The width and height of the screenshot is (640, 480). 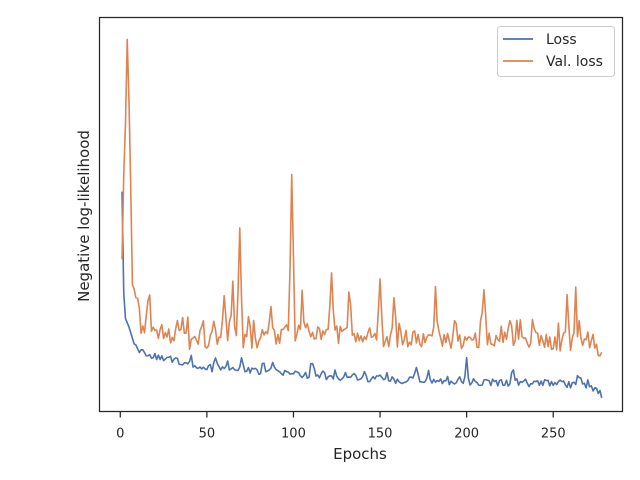 I want to click on x-tick-label: 200, so click(x=466, y=434).